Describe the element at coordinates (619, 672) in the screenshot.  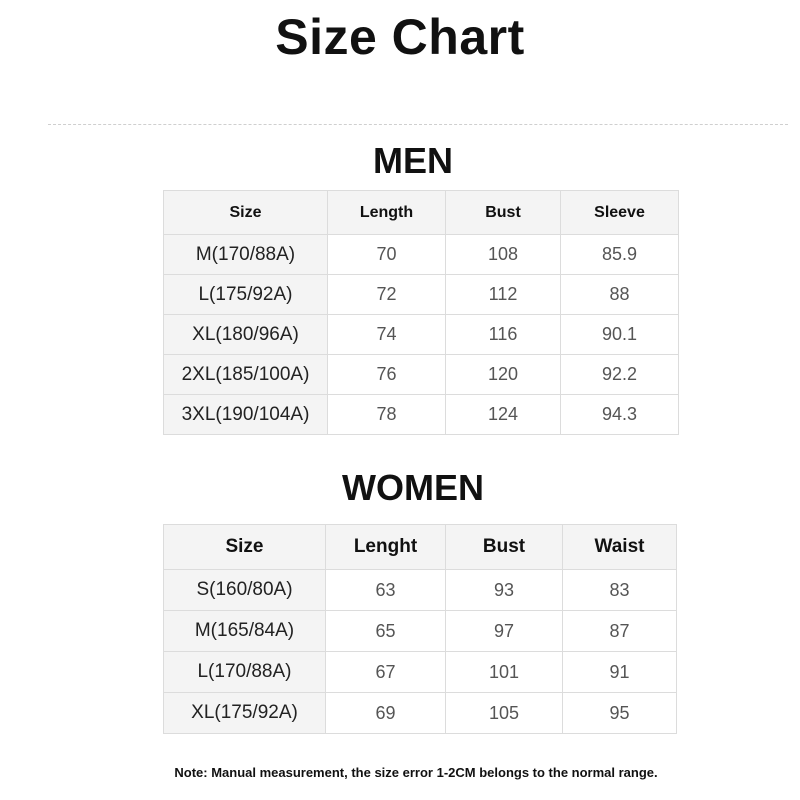
I see `measurement-cell: 91` at that location.